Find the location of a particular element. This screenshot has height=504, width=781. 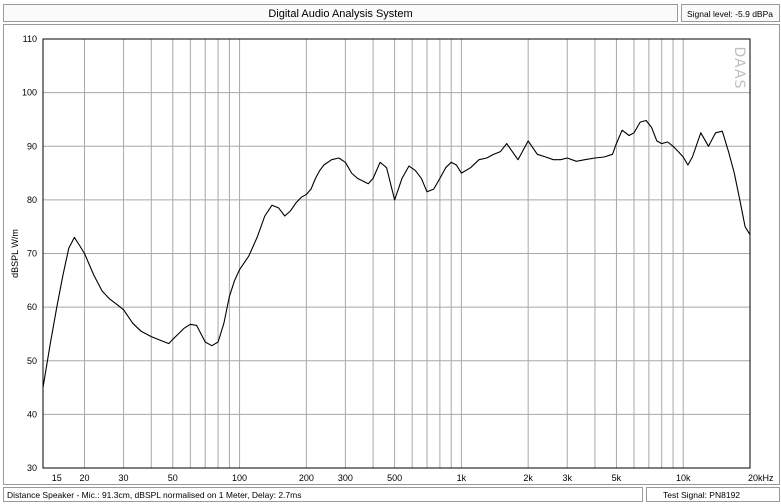

x-tick-label: 50 is located at coordinates (173, 478).